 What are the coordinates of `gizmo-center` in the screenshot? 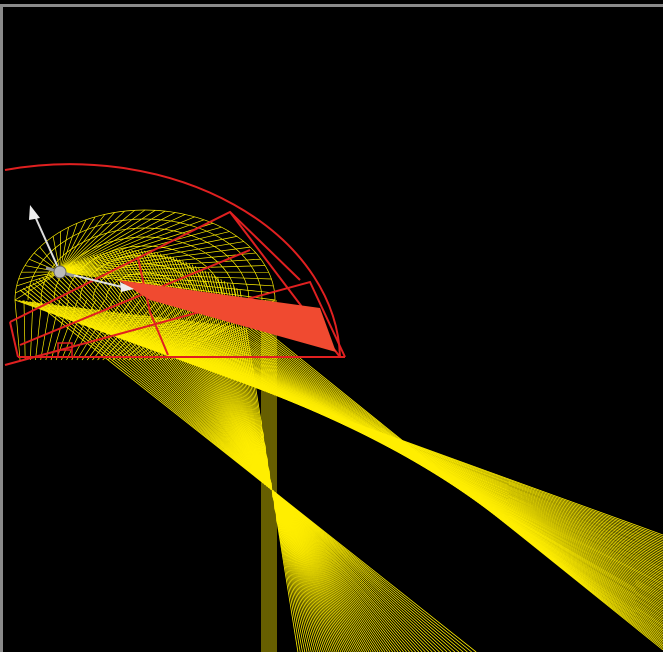 It's located at (60, 272).